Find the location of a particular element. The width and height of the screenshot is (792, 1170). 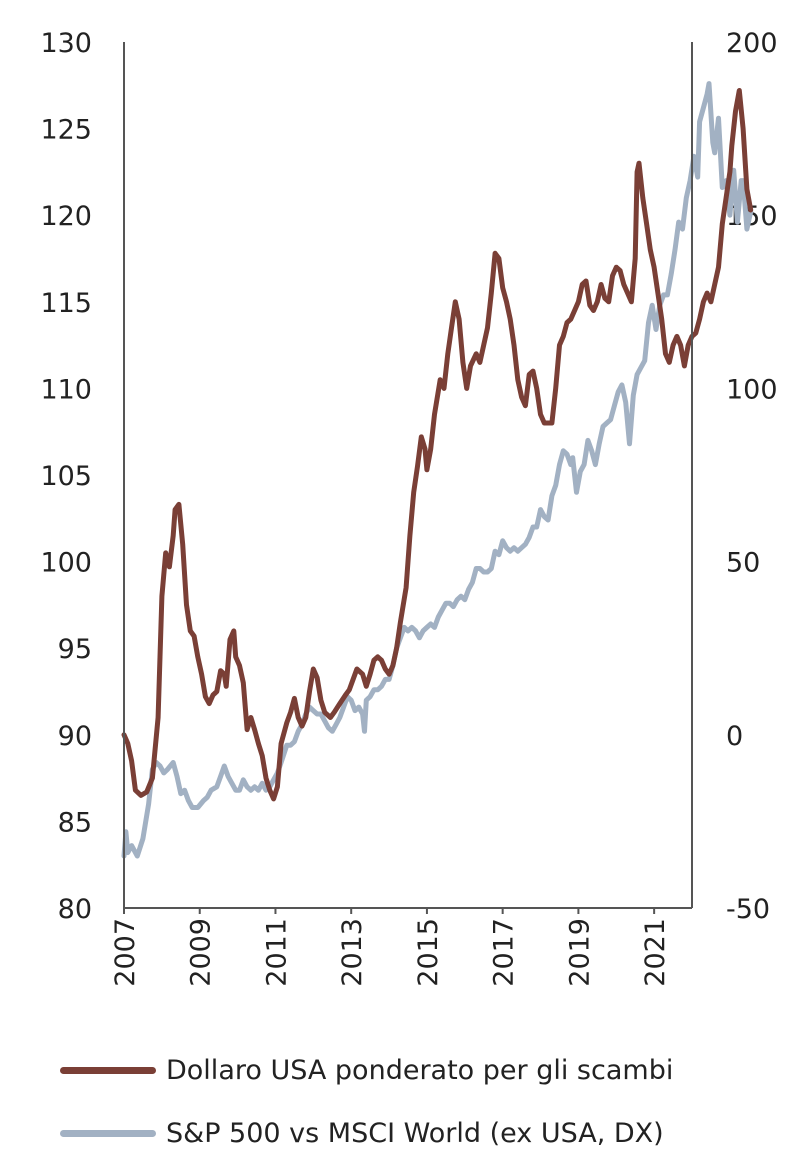

x-tick-label-2007: 2007 is located at coordinates (125, 952).